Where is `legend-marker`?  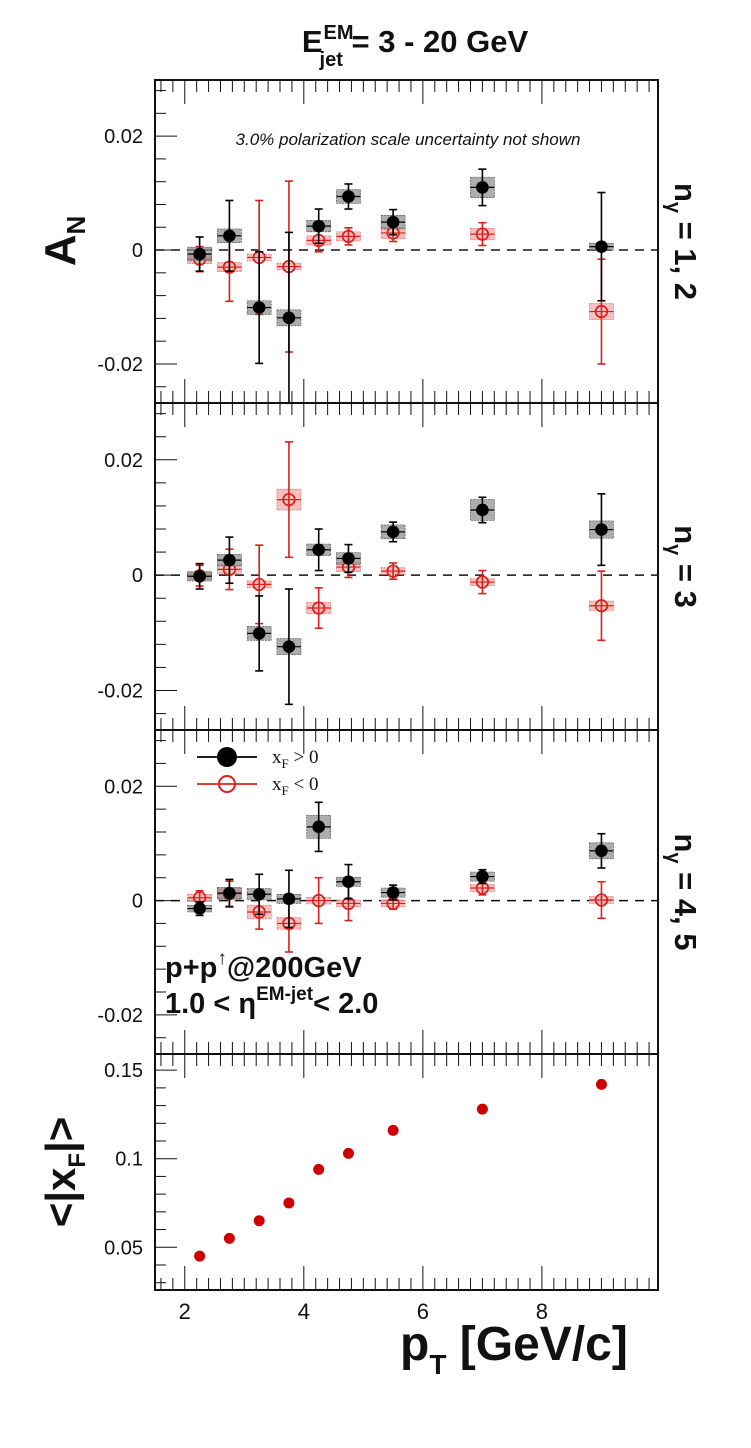 legend-marker is located at coordinates (227, 757).